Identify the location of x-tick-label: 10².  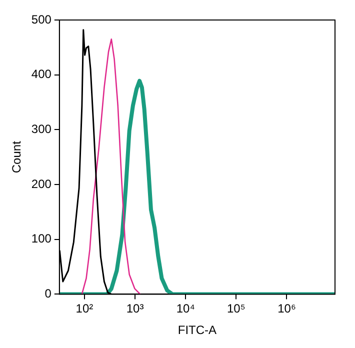
(85, 309).